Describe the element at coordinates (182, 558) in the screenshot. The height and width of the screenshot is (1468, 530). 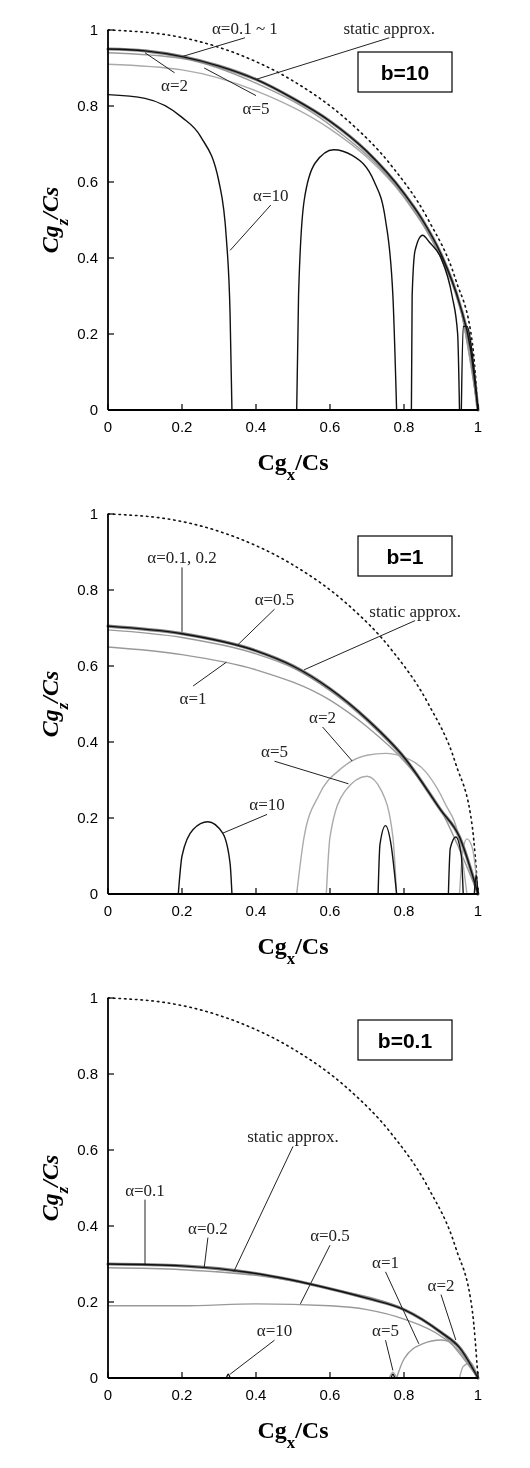
I see `annotation: α=0.1, 0.2` at that location.